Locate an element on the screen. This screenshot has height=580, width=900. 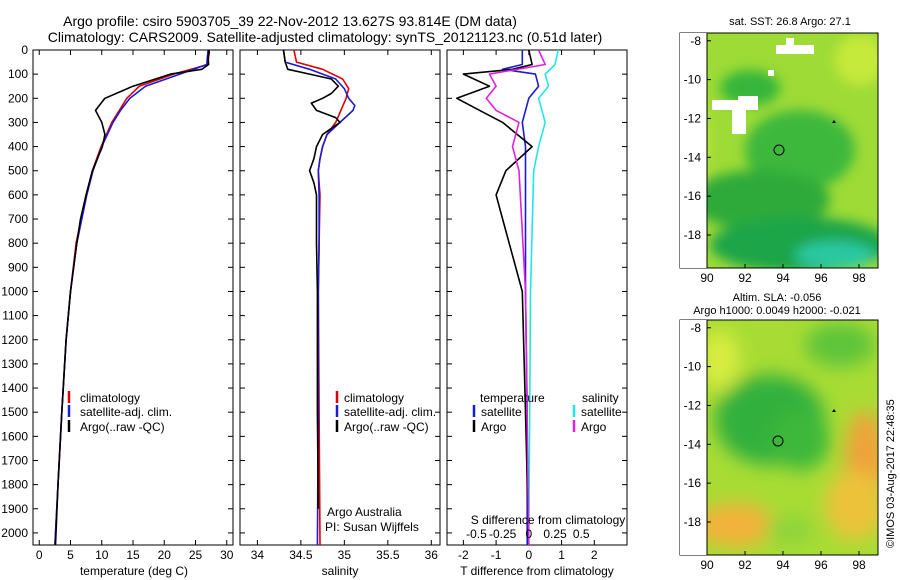
x-tick-label: 25 is located at coordinates (196, 555).